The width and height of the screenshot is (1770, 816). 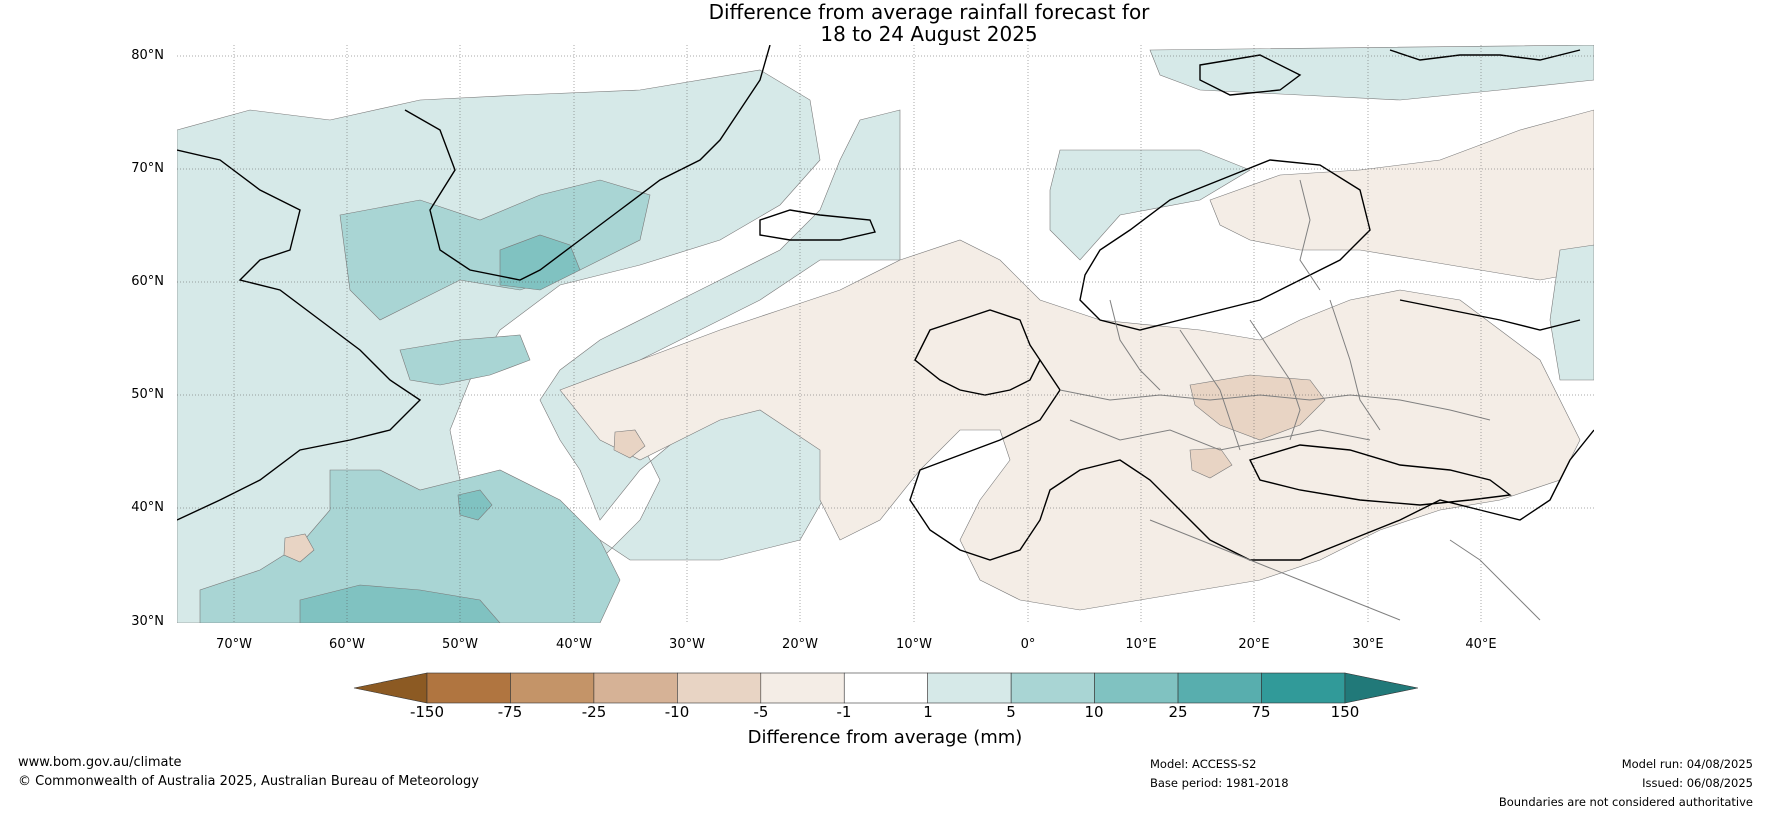 I want to click on lat-label-30n: 30°N, so click(x=147, y=621).